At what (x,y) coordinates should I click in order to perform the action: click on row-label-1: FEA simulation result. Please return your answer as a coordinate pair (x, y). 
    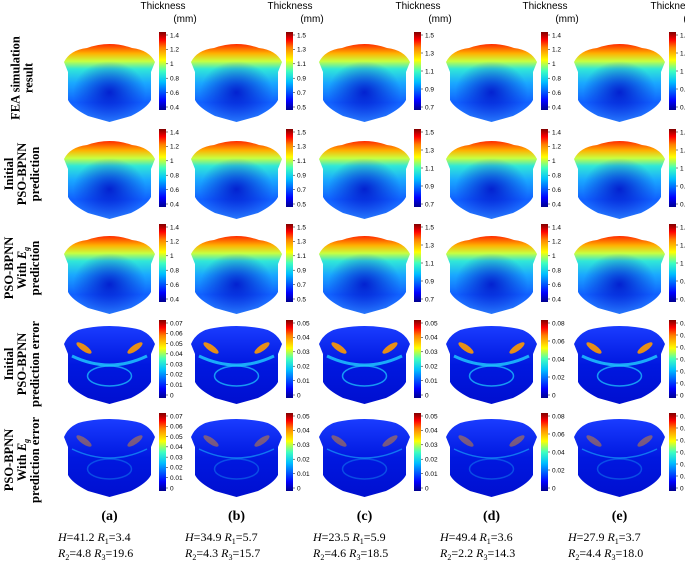
    Looking at the image, I should click on (22, 78).